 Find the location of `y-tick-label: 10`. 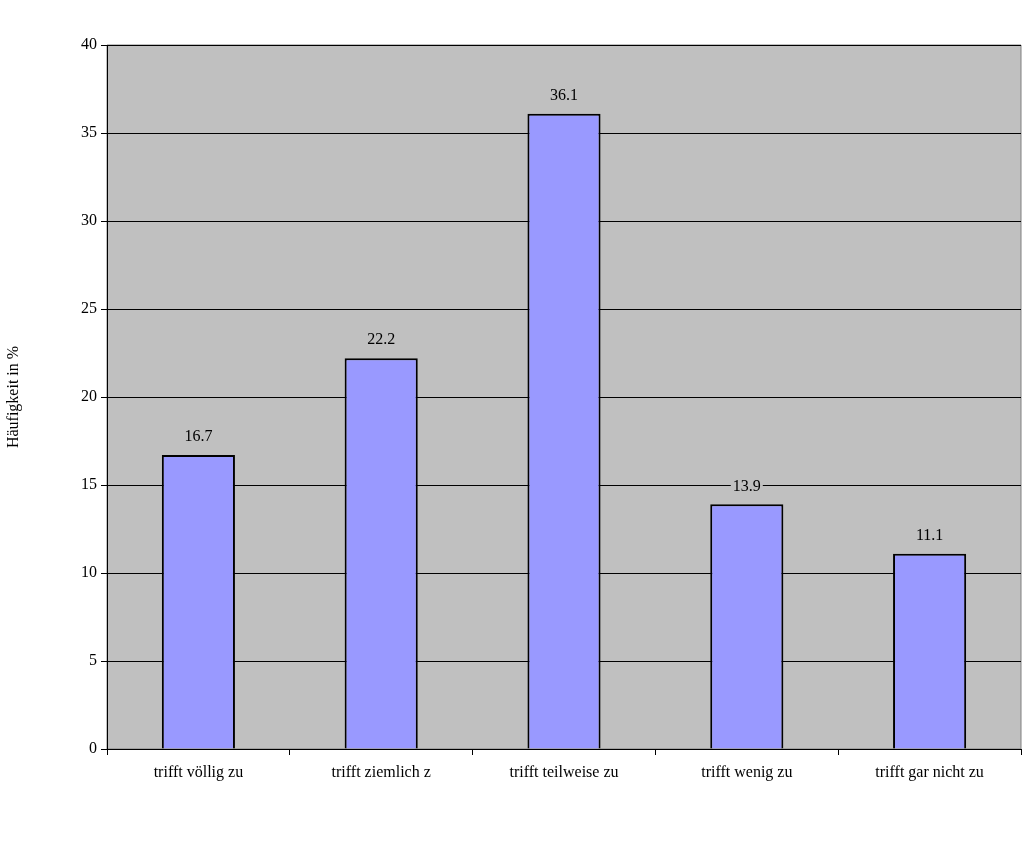

y-tick-label: 10 is located at coordinates (89, 572).